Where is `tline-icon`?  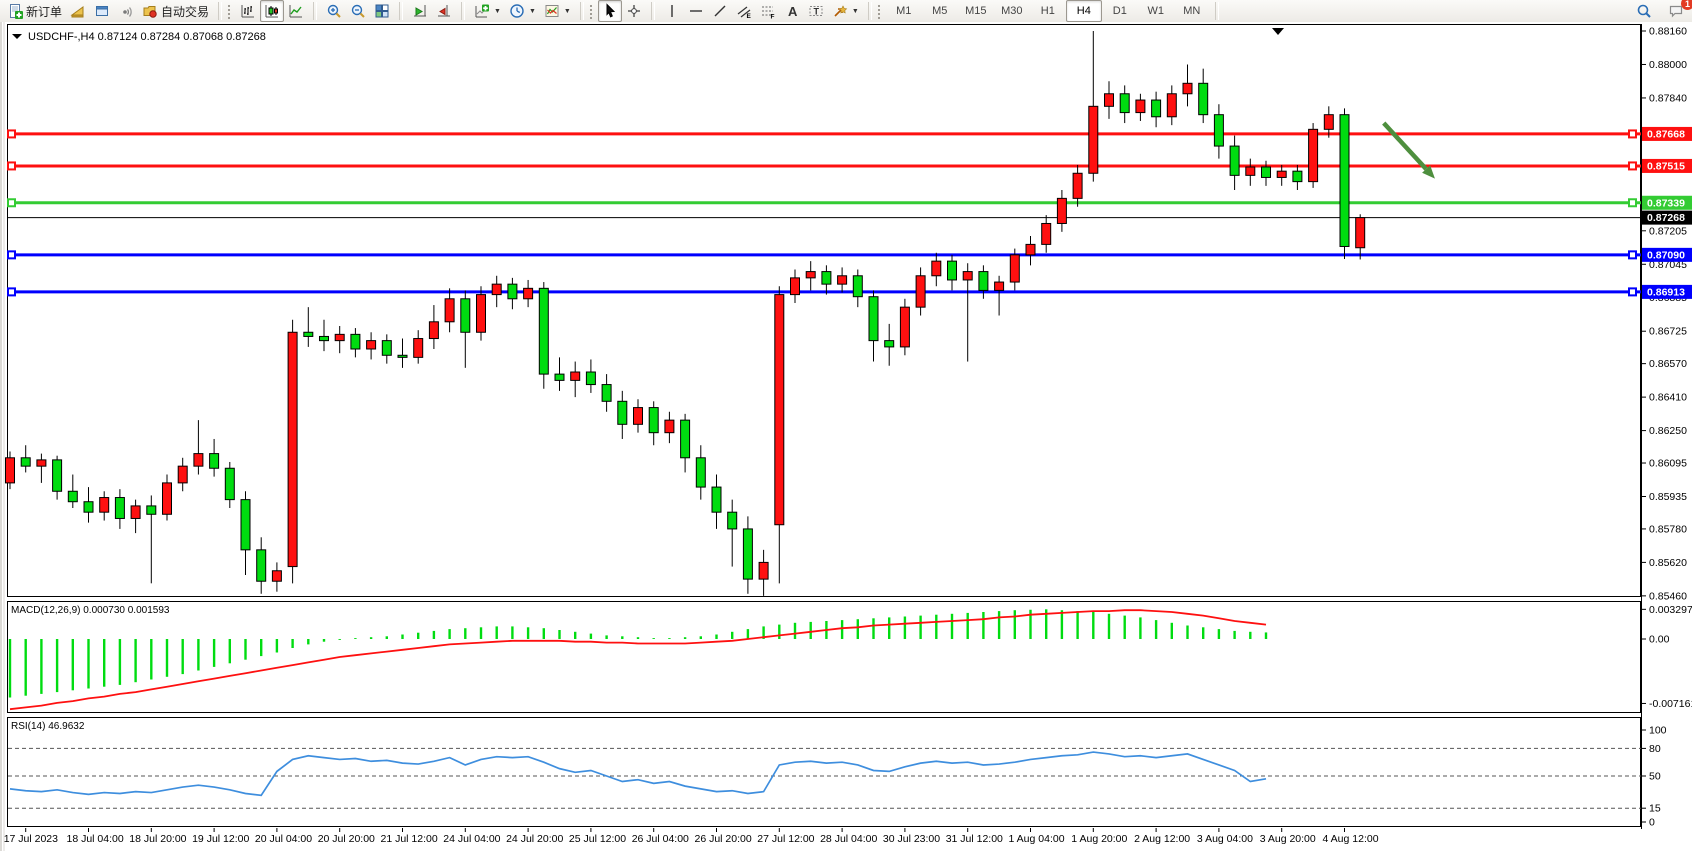
tline-icon is located at coordinates (720, 11).